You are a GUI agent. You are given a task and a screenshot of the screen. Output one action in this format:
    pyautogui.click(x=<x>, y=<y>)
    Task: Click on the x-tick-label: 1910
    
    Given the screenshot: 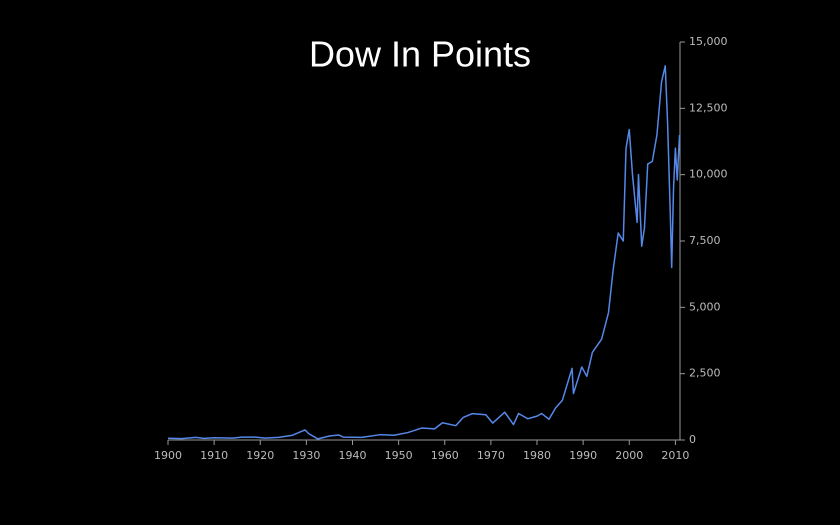 What is the action you would take?
    pyautogui.click(x=214, y=455)
    